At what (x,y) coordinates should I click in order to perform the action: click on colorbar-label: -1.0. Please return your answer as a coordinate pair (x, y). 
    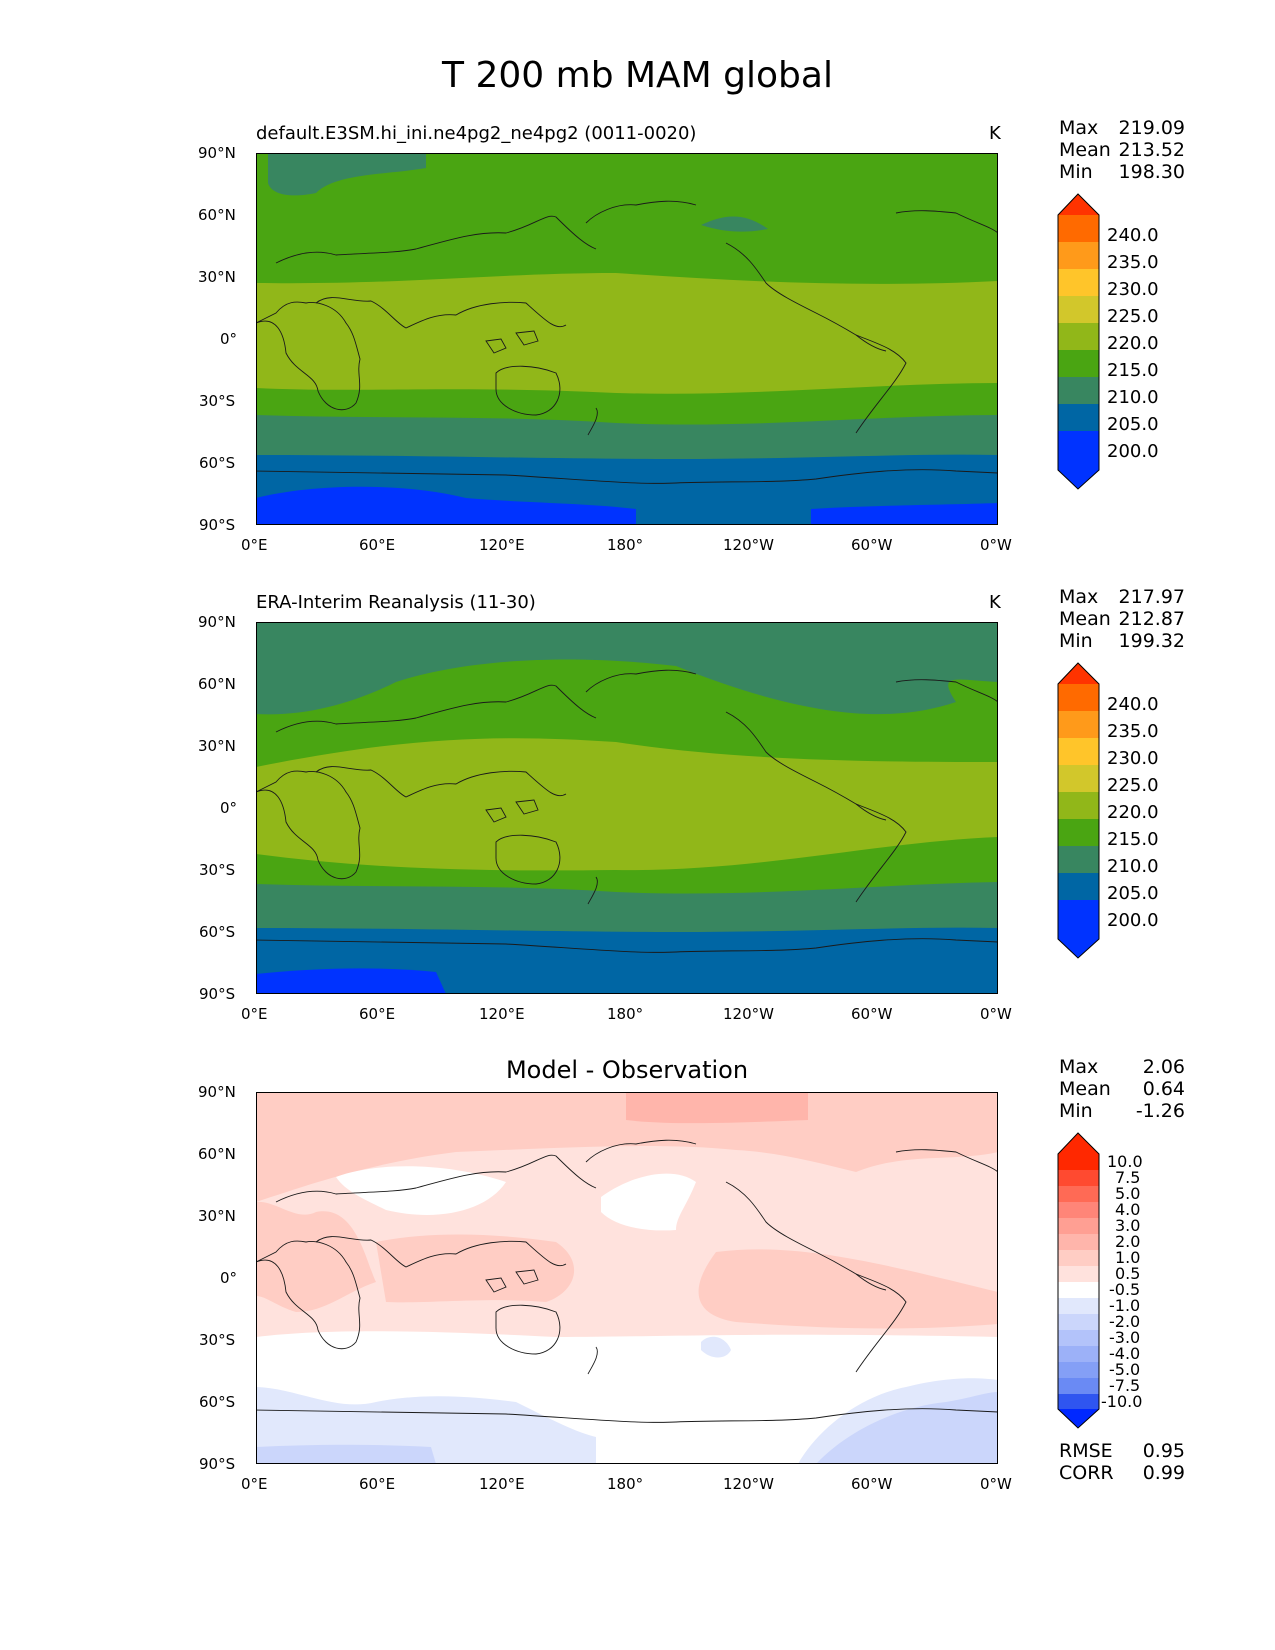
    Looking at the image, I should click on (1125, 1305).